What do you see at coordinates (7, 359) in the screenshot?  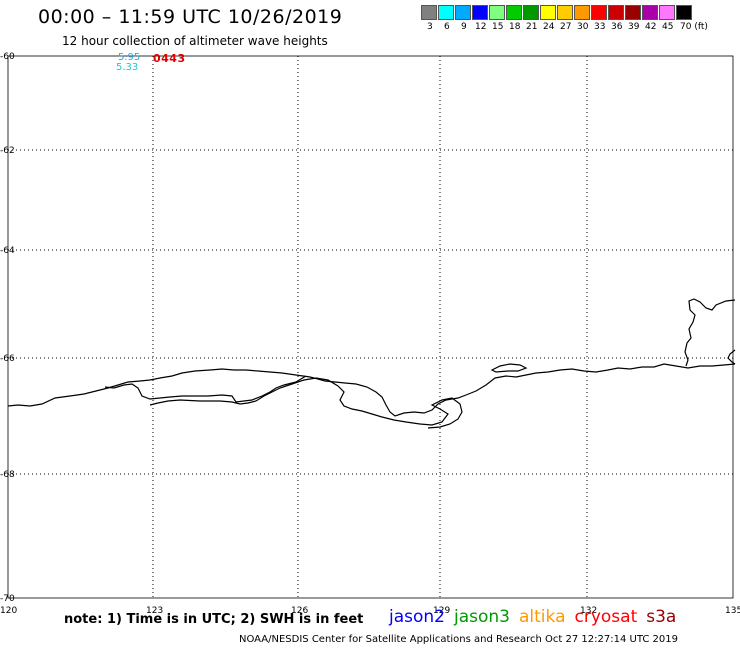 I see `latitude-label: -66` at bounding box center [7, 359].